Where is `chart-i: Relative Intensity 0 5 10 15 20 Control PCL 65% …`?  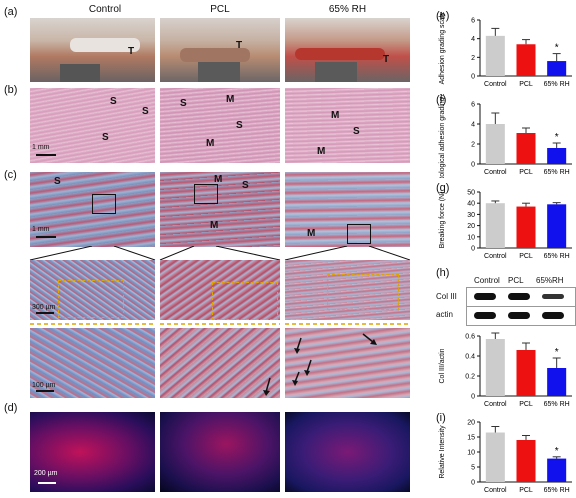 chart-i: Relative Intensity 0 5 10 15 20 Control PCL 65% … is located at coordinates (505, 457).